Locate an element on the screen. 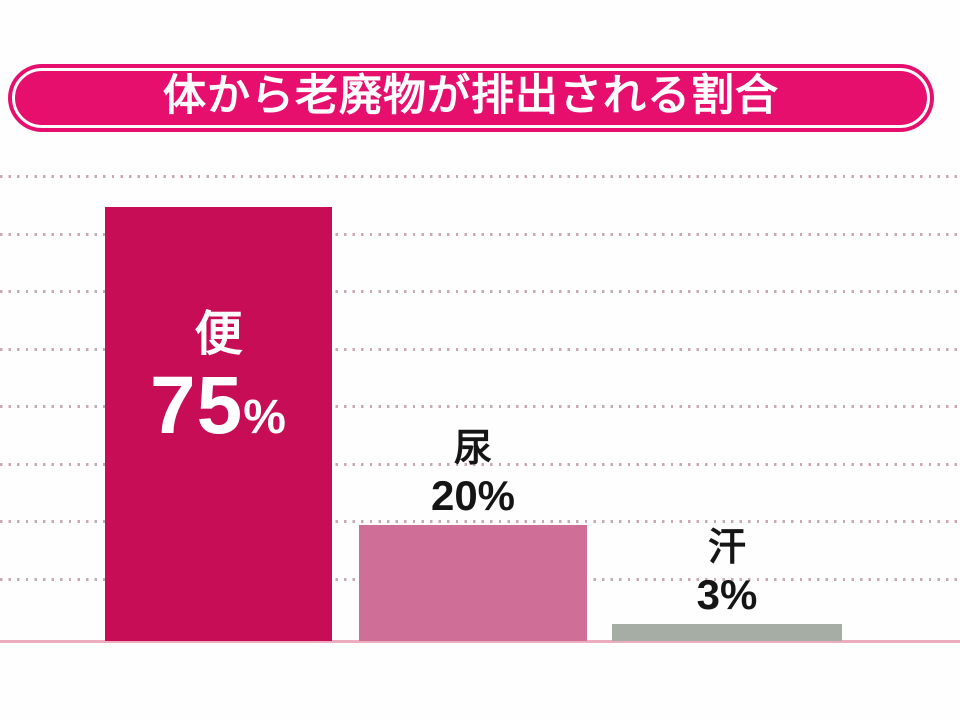 The width and height of the screenshot is (960, 720). bar-group-sweat: 汗 3% is located at coordinates (727, 584).